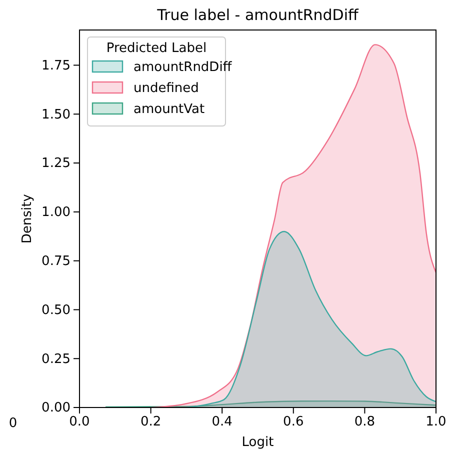 The width and height of the screenshot is (451, 453). Describe the element at coordinates (156, 48) in the screenshot. I see `legend-title: Predicted Label` at that location.